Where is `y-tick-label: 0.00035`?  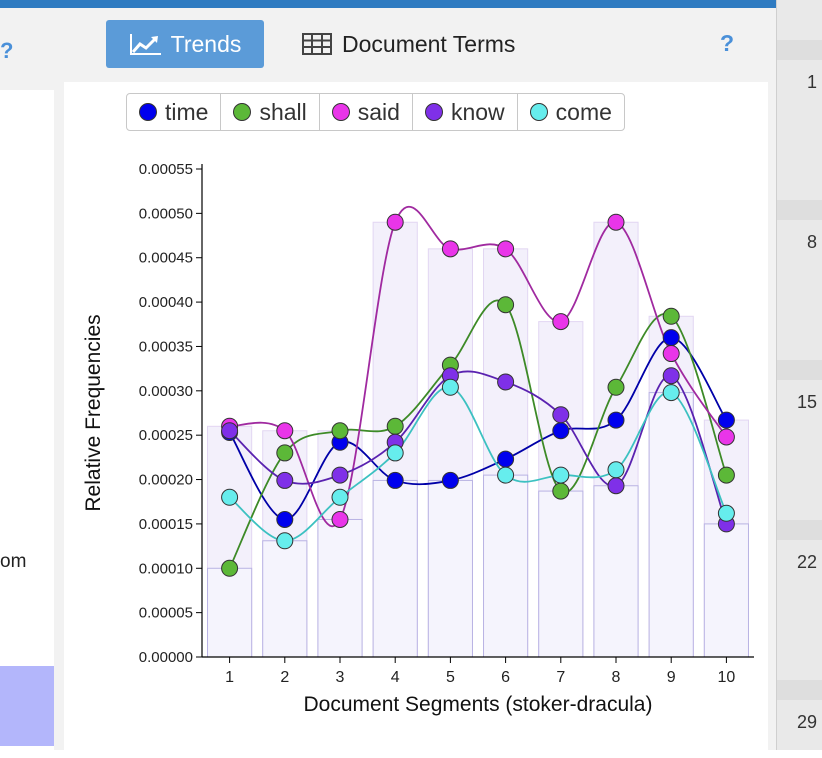 y-tick-label: 0.00035 is located at coordinates (166, 346).